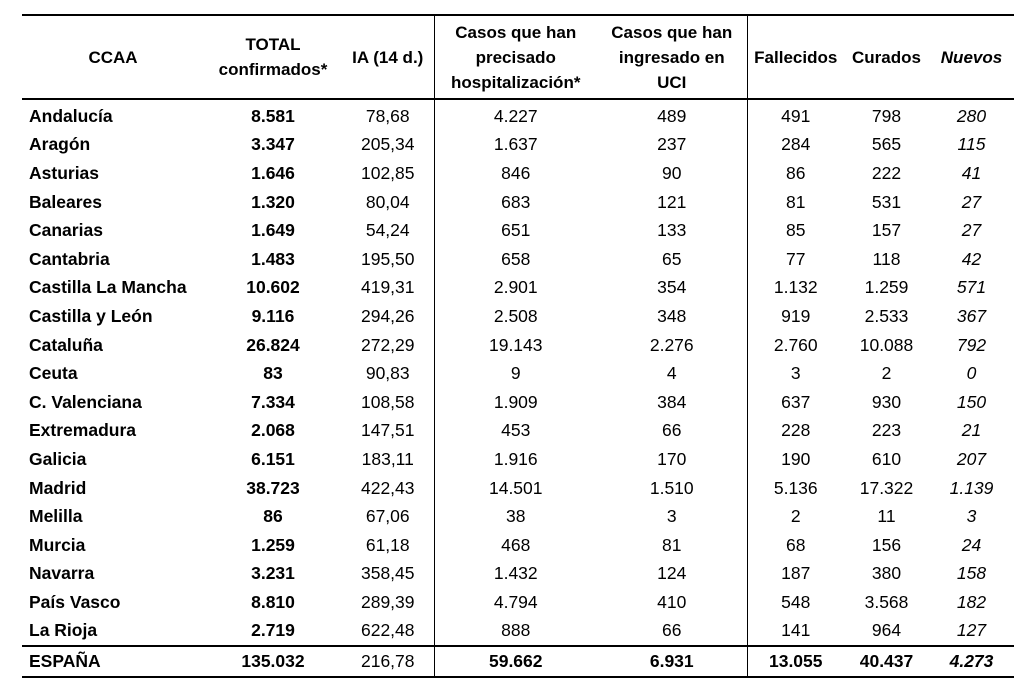  Describe the element at coordinates (672, 345) in the screenshot. I see `cell-uci: 2.276` at that location.